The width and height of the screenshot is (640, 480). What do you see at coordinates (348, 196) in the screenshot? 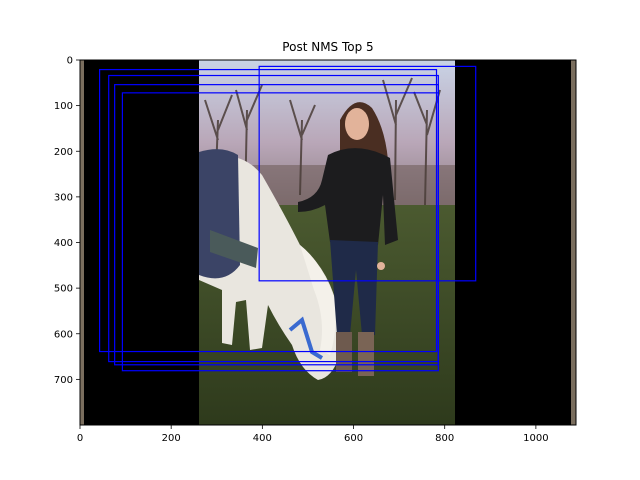
I see `girl-jacket` at bounding box center [348, 196].